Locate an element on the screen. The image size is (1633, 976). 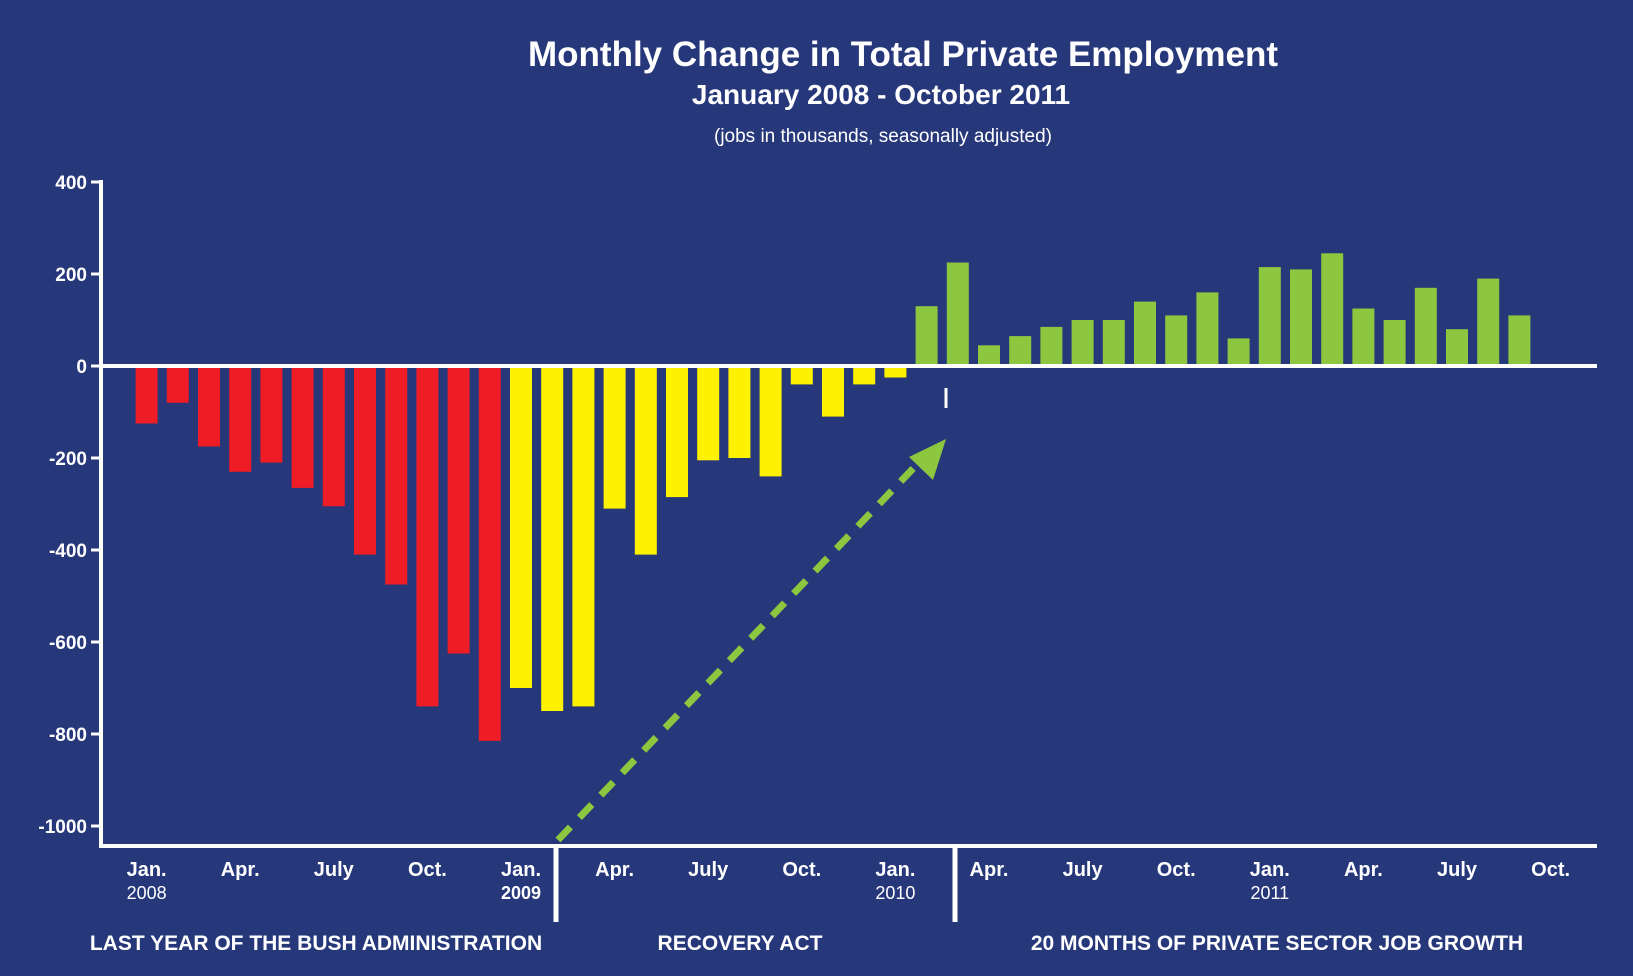
y-tick-label-0: 400 is located at coordinates (71, 183).